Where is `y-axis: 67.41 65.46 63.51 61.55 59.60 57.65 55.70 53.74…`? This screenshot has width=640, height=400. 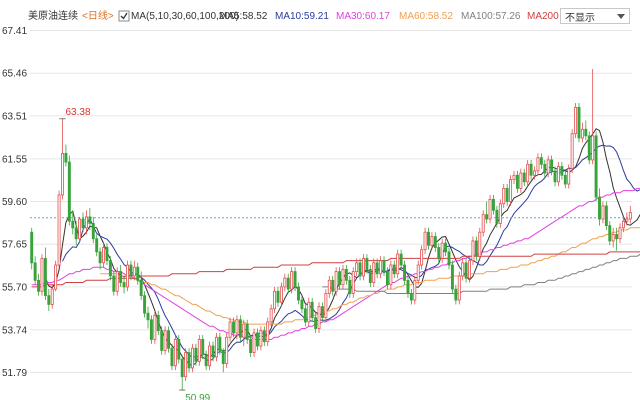 y-axis: 67.41 65.46 63.51 61.55 59.60 57.65 55.70 53.74… is located at coordinates (14, 202).